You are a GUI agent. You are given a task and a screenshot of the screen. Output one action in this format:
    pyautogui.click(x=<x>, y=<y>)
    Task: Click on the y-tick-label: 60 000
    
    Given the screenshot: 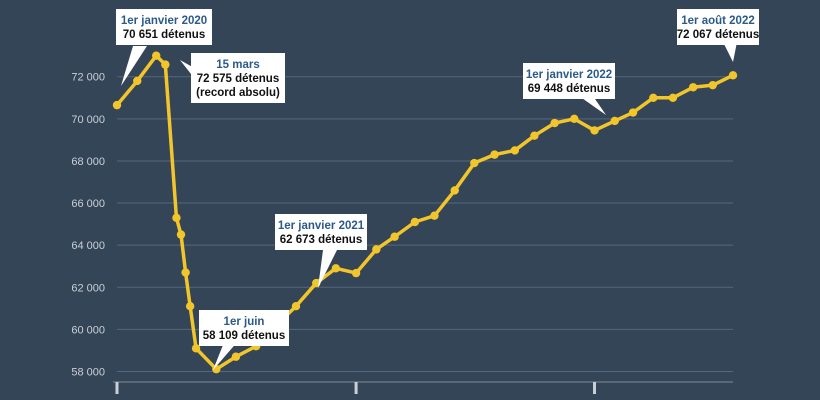 What is the action you would take?
    pyautogui.click(x=88, y=330)
    